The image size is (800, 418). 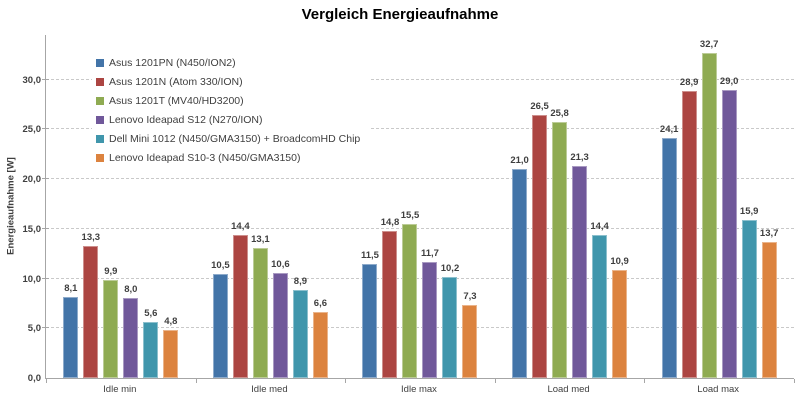 What do you see at coordinates (228, 81) in the screenshot?
I see `legend-item: Asus 1201N (Atom 330/ION)` at bounding box center [228, 81].